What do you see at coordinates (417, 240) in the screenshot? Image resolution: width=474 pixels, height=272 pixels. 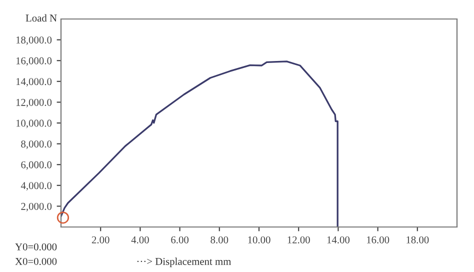 I see `x-tick-label: 18.00` at bounding box center [417, 240].